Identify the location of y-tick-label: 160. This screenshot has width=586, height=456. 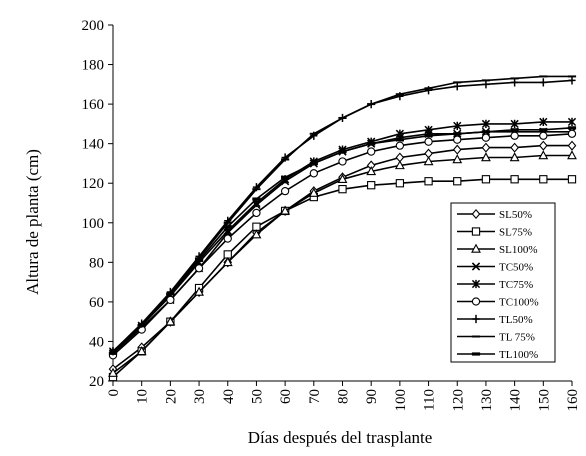
(93, 105).